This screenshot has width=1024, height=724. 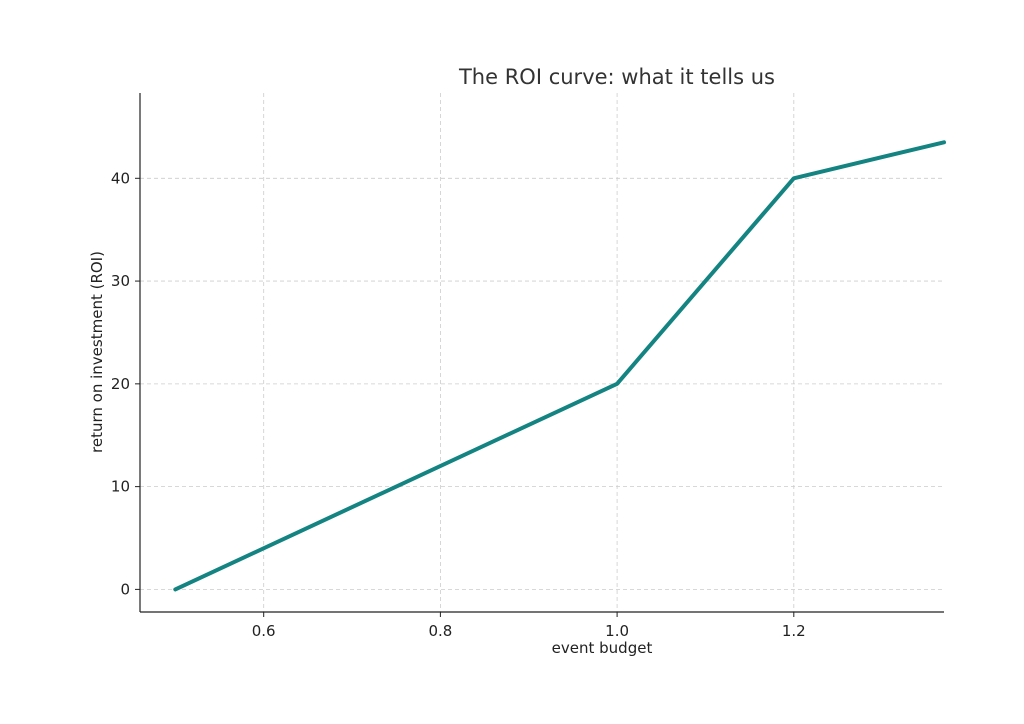 What do you see at coordinates (794, 631) in the screenshot?
I see `x-tick-label: 1.2` at bounding box center [794, 631].